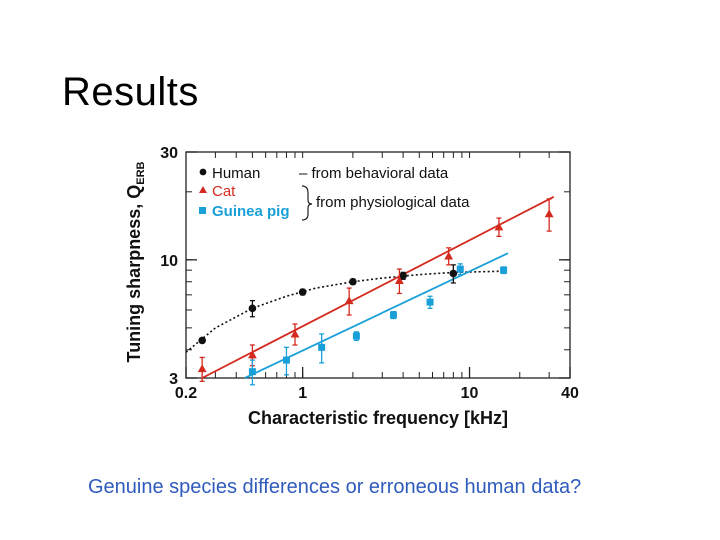 The height and width of the screenshot is (540, 720). Describe the element at coordinates (141, 172) in the screenshot. I see `y-axis-label-subscript: ERB` at that location.